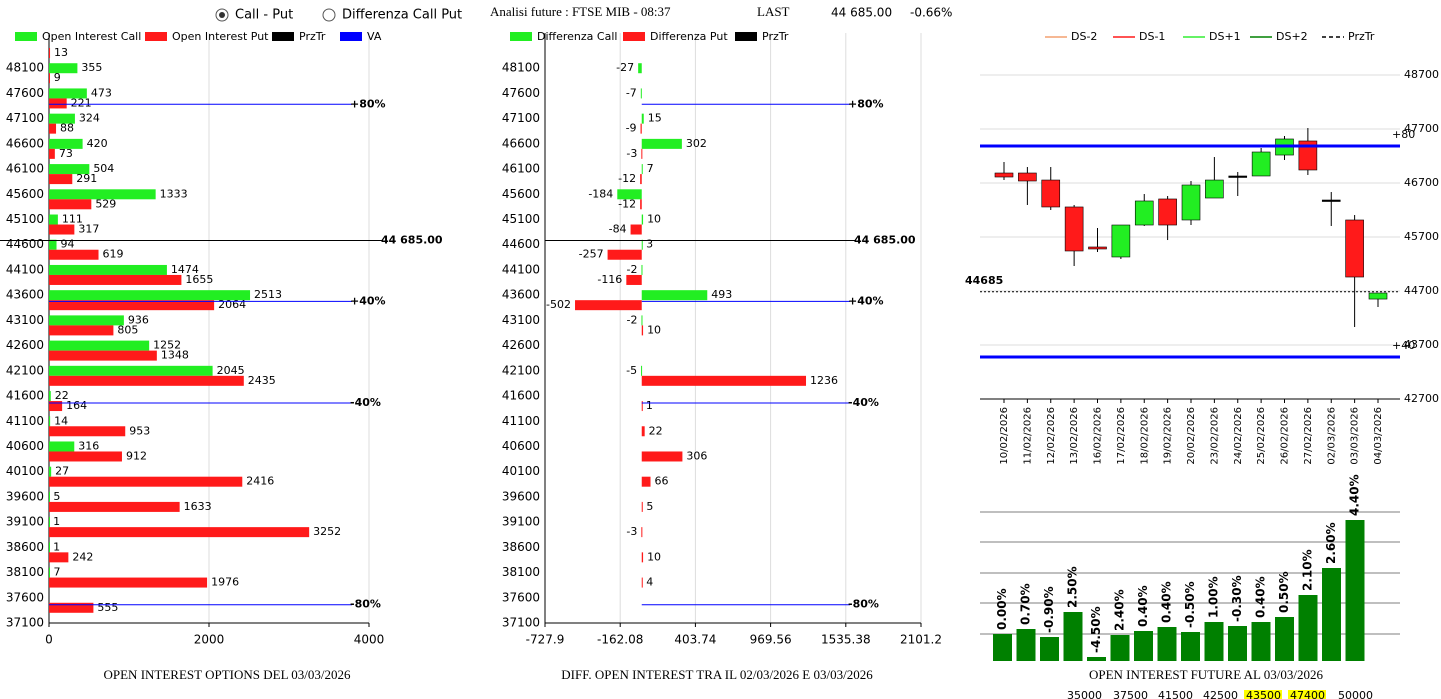  What do you see at coordinates (264, 15) in the screenshot?
I see `radio-label: Call - Put` at bounding box center [264, 15].